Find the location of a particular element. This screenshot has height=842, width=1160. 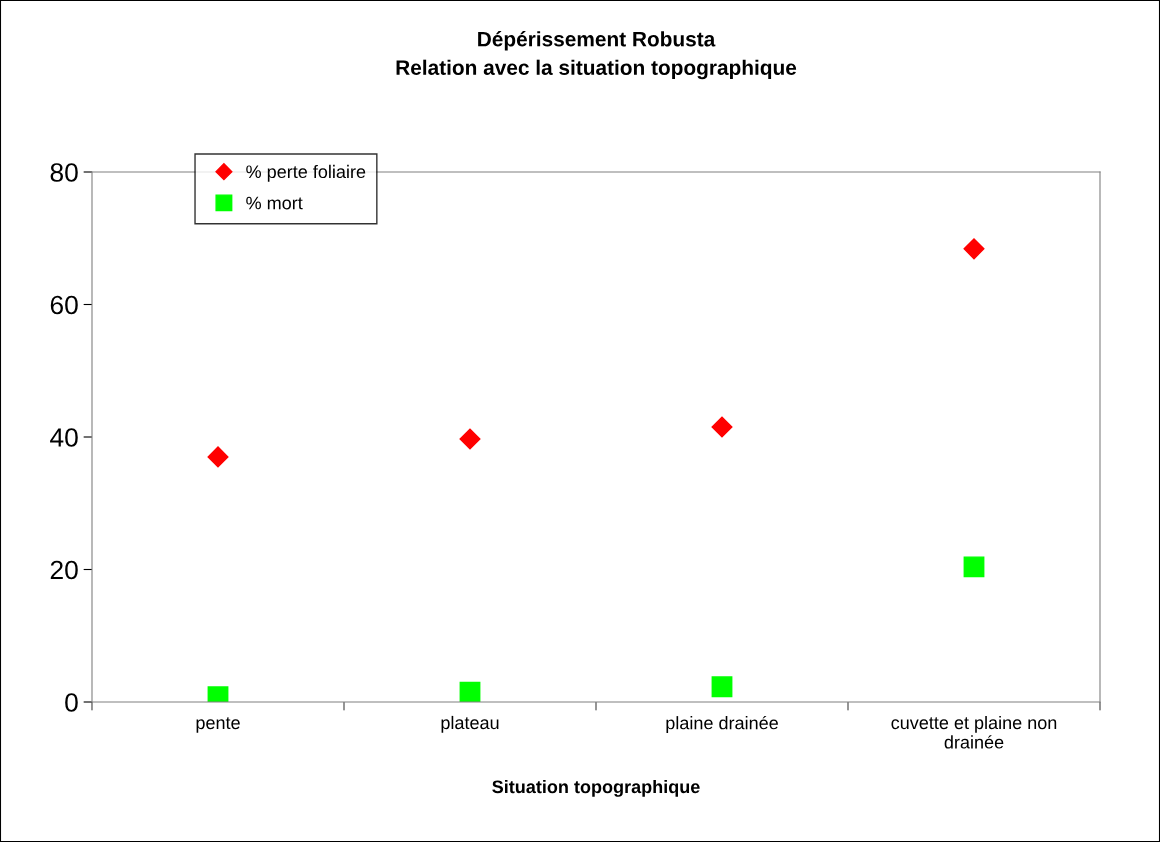

y-tick-label: 0 is located at coordinates (71, 702).